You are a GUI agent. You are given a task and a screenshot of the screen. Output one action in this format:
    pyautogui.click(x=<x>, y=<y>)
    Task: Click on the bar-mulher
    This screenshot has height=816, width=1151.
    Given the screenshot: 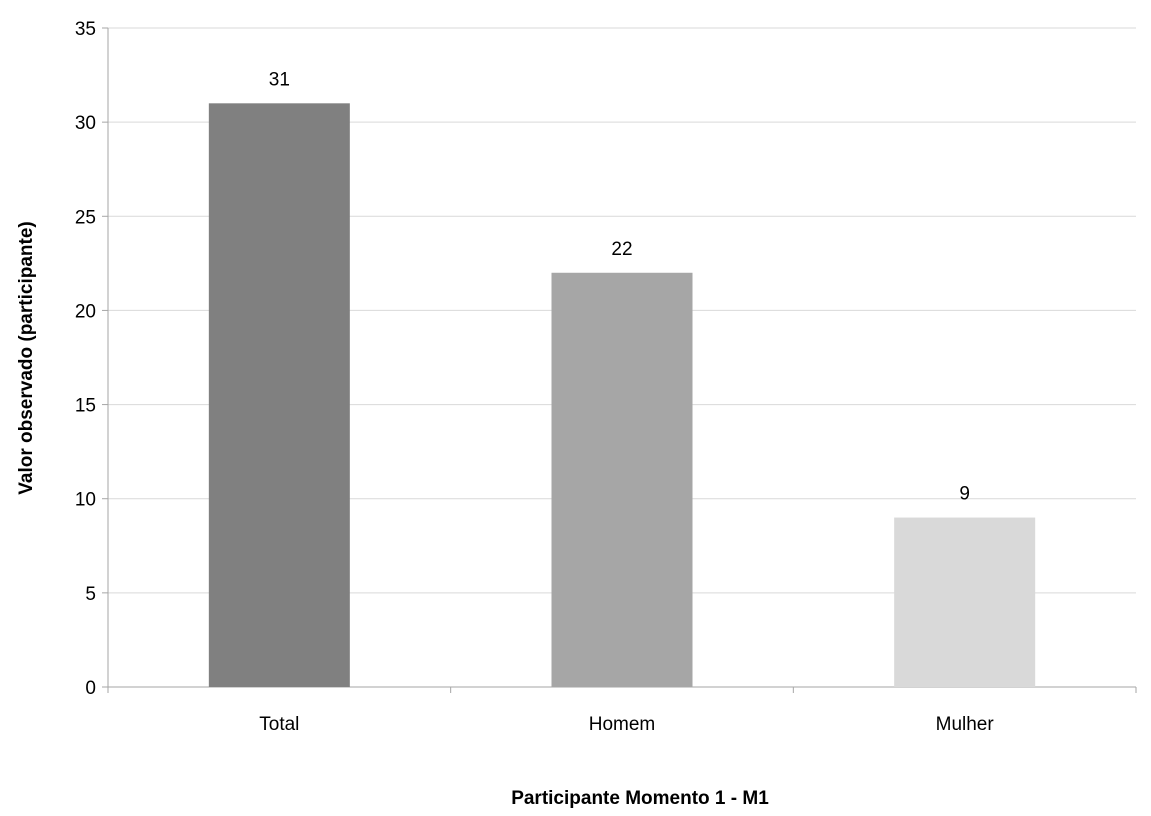 What is the action you would take?
    pyautogui.click(x=965, y=602)
    